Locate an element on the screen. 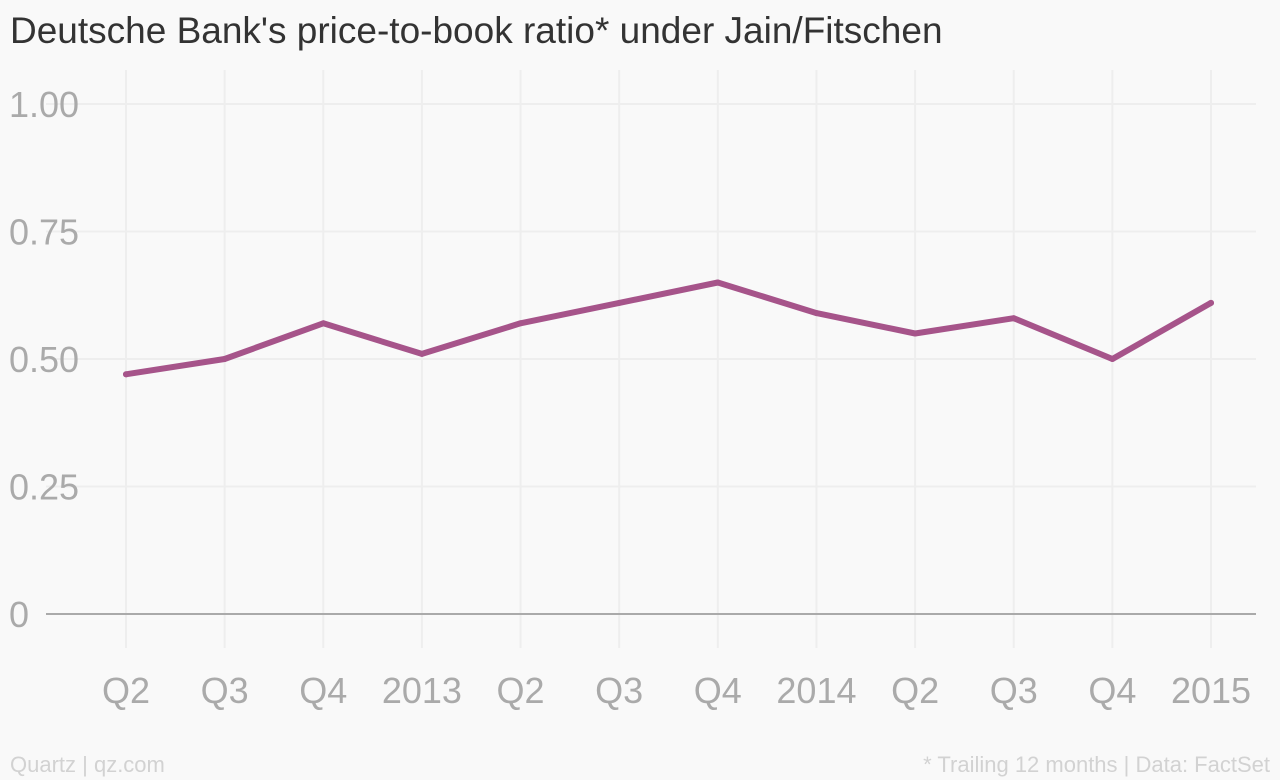 The height and width of the screenshot is (780, 1280). y-tick-label: 0.50 is located at coordinates (44, 359).